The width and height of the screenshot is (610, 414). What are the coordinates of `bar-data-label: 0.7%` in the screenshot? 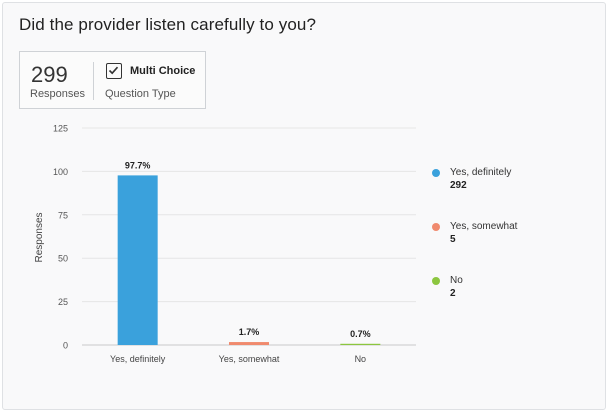 It's located at (360, 334).